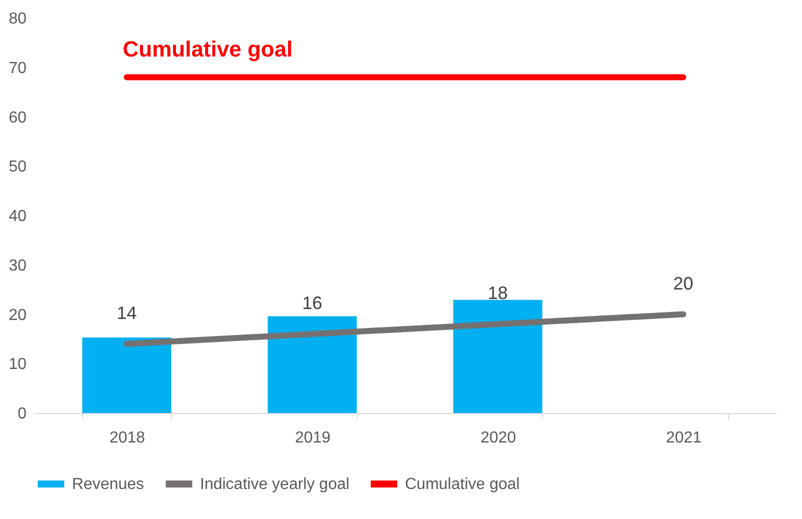 This screenshot has width=802, height=519. What do you see at coordinates (17, 117) in the screenshot?
I see `y-tick-label: 60` at bounding box center [17, 117].